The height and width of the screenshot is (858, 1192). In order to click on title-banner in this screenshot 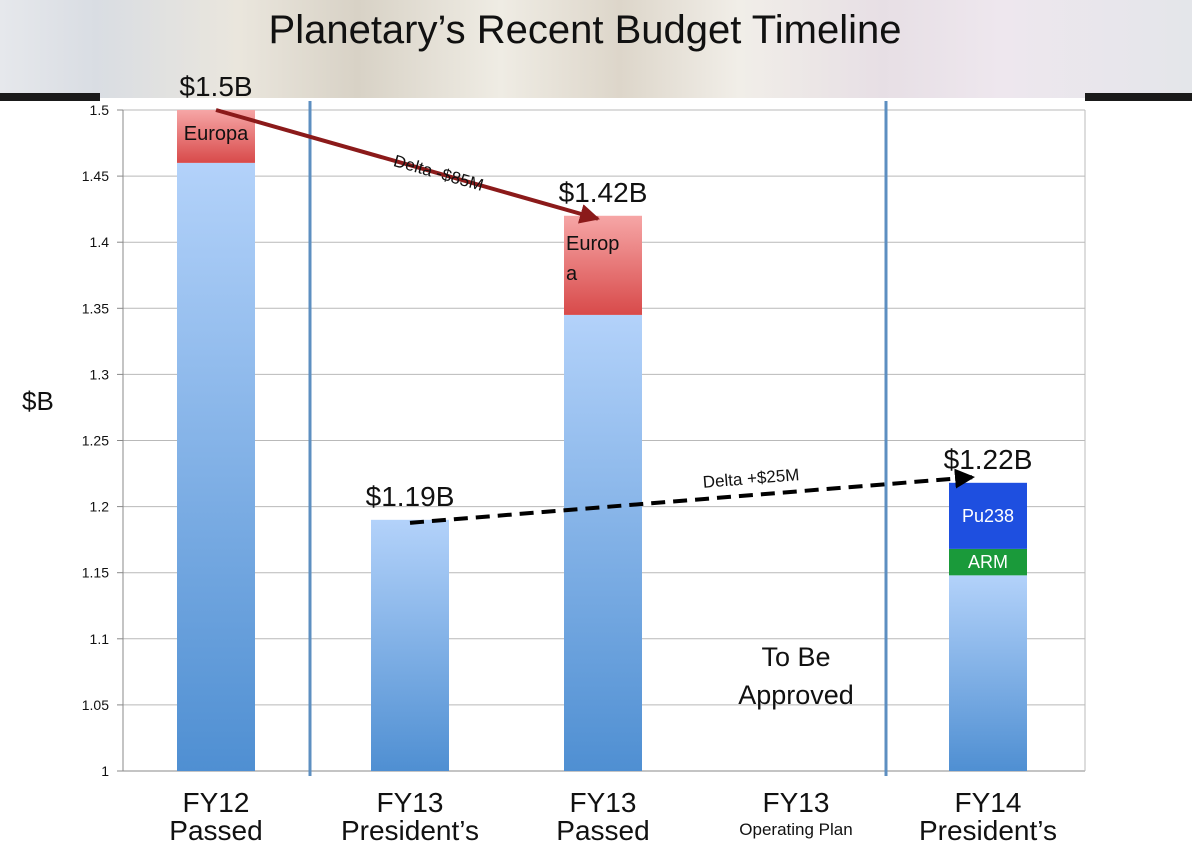, I will do `click(596, 49)`.